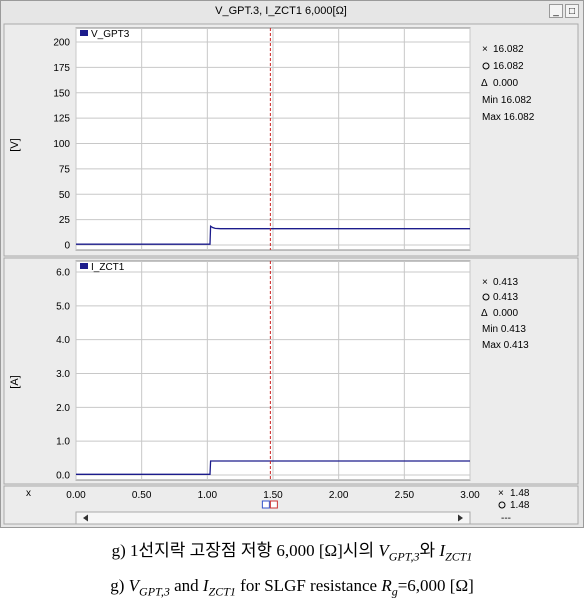  I want to click on readout-o-value-voltage: 16.082, so click(508, 66).